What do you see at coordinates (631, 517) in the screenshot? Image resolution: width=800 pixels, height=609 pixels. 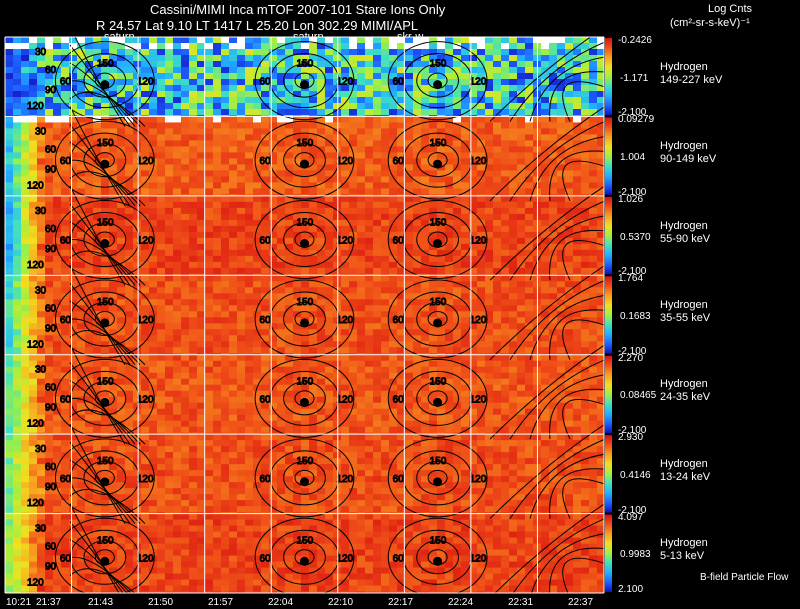 I see `colorbar-max-label: 4.097` at bounding box center [631, 517].